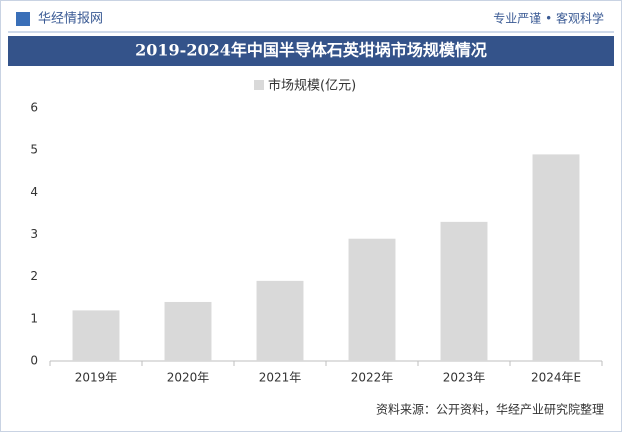 This screenshot has height=436, width=622. I want to click on x-tick-label: 2023年, so click(464, 378).